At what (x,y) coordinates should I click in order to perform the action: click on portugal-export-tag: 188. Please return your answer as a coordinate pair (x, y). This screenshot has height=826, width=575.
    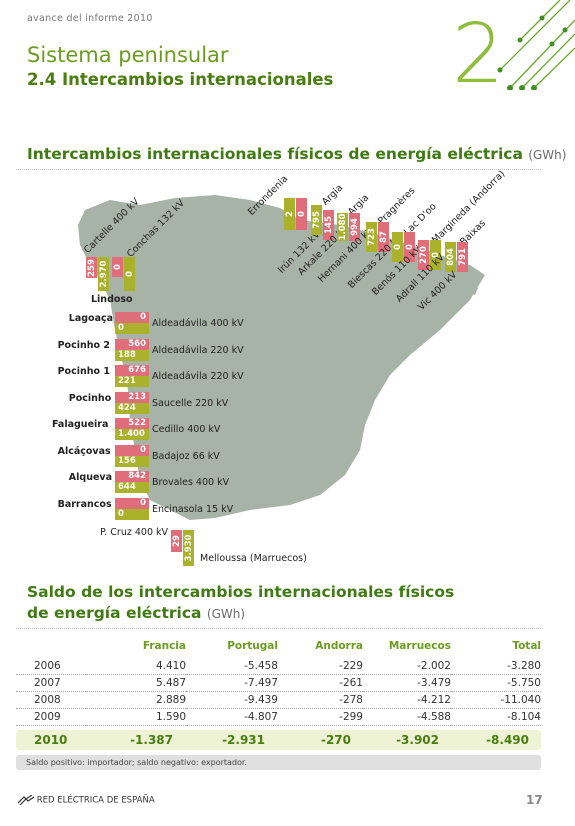
    Looking at the image, I should click on (132, 355).